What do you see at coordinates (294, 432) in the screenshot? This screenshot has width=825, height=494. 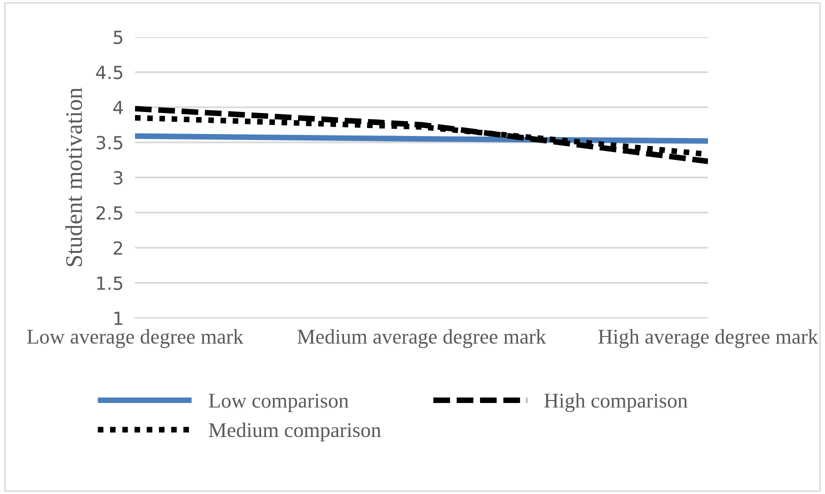 I see `legend-label: Medium comparison` at bounding box center [294, 432].